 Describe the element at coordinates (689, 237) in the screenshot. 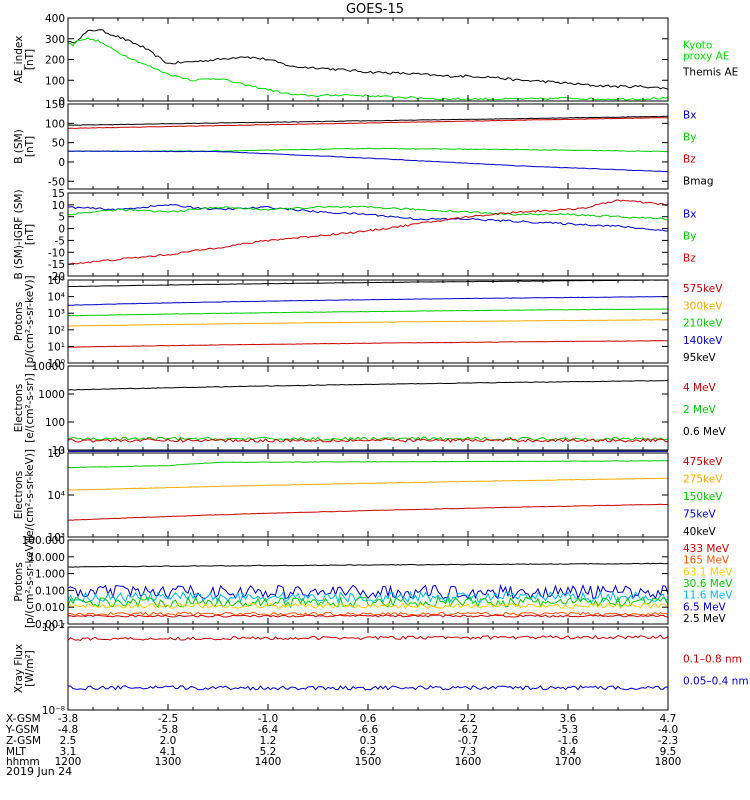

I see `legend-label: By` at that location.